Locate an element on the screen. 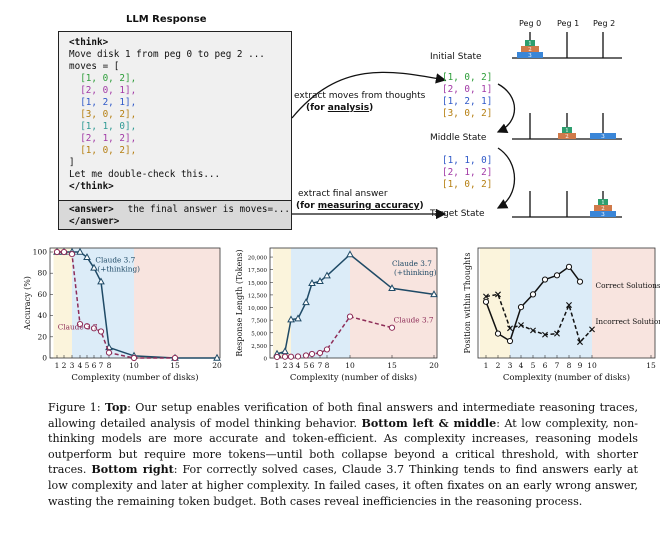 The height and width of the screenshot is (539, 660). hanoi-initial-state: 321 is located at coordinates (567, 45).